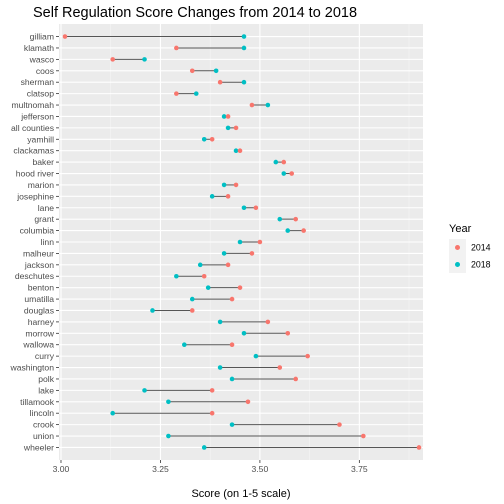 This screenshot has width=504, height=504. I want to click on point-2014-josephine, so click(228, 196).